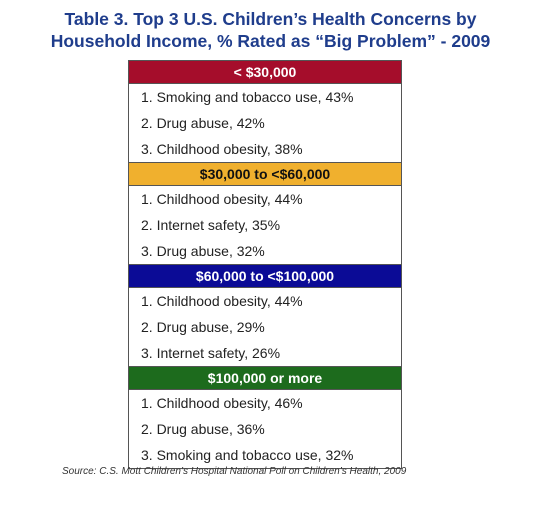 The height and width of the screenshot is (508, 541). Describe the element at coordinates (265, 378) in the screenshot. I see `group-header: $100,000 or more` at that location.